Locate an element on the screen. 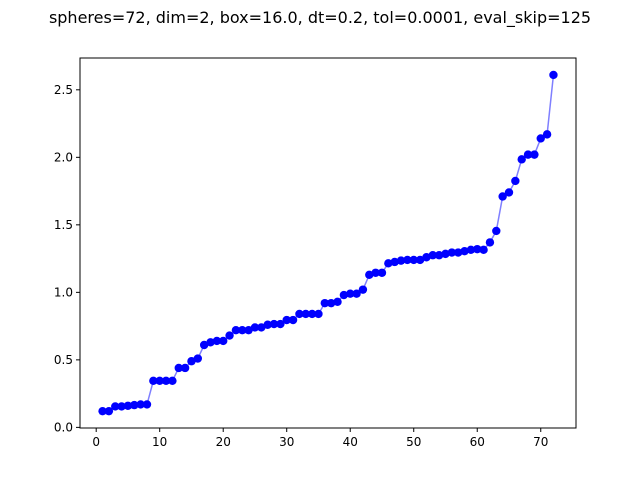 The width and height of the screenshot is (640, 485). y-tick-label: 2.0 is located at coordinates (63, 157).